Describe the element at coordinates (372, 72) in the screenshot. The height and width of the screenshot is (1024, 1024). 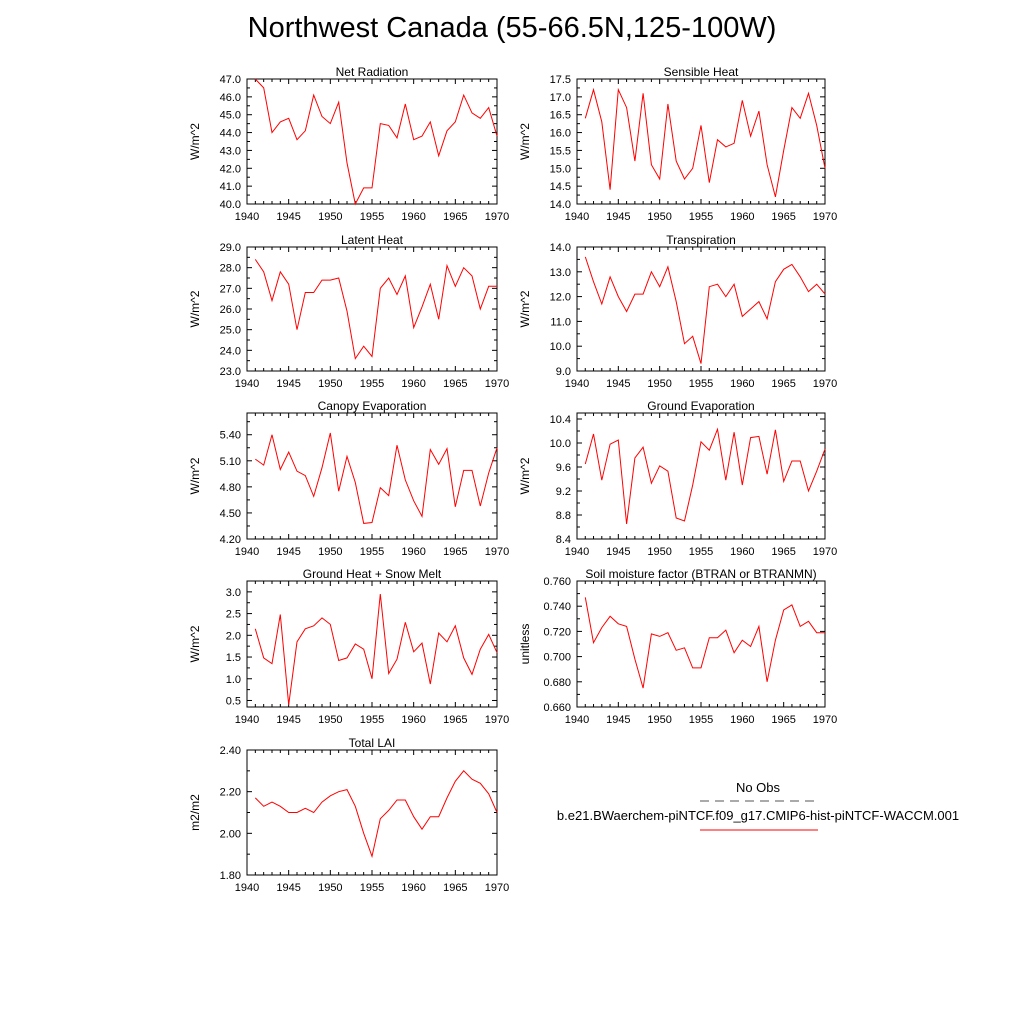
I see `panel-title: Net Radiation` at that location.